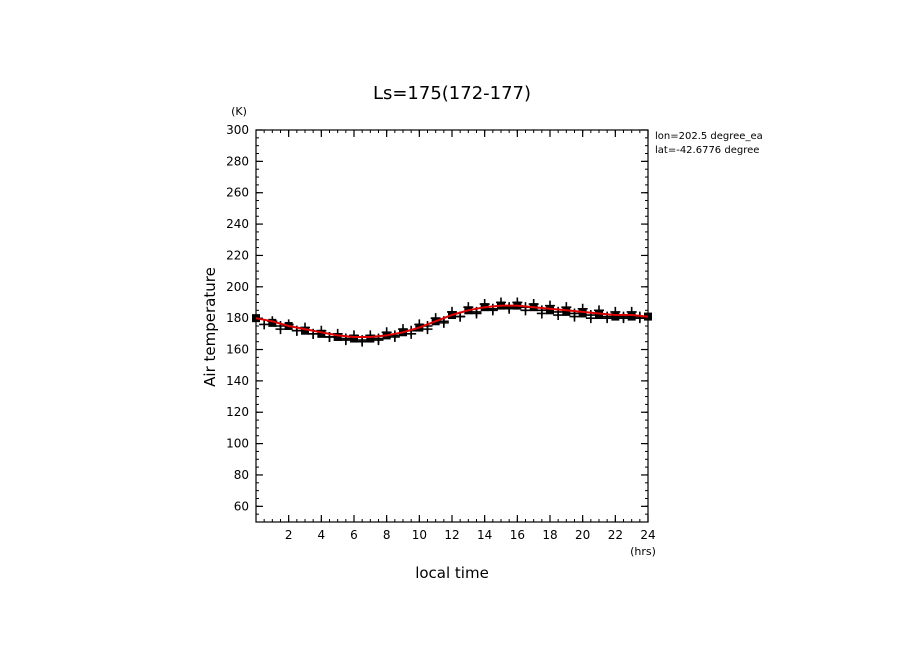 The image size is (904, 654). Describe the element at coordinates (237, 412) in the screenshot. I see `y-tick-label: 120` at that location.